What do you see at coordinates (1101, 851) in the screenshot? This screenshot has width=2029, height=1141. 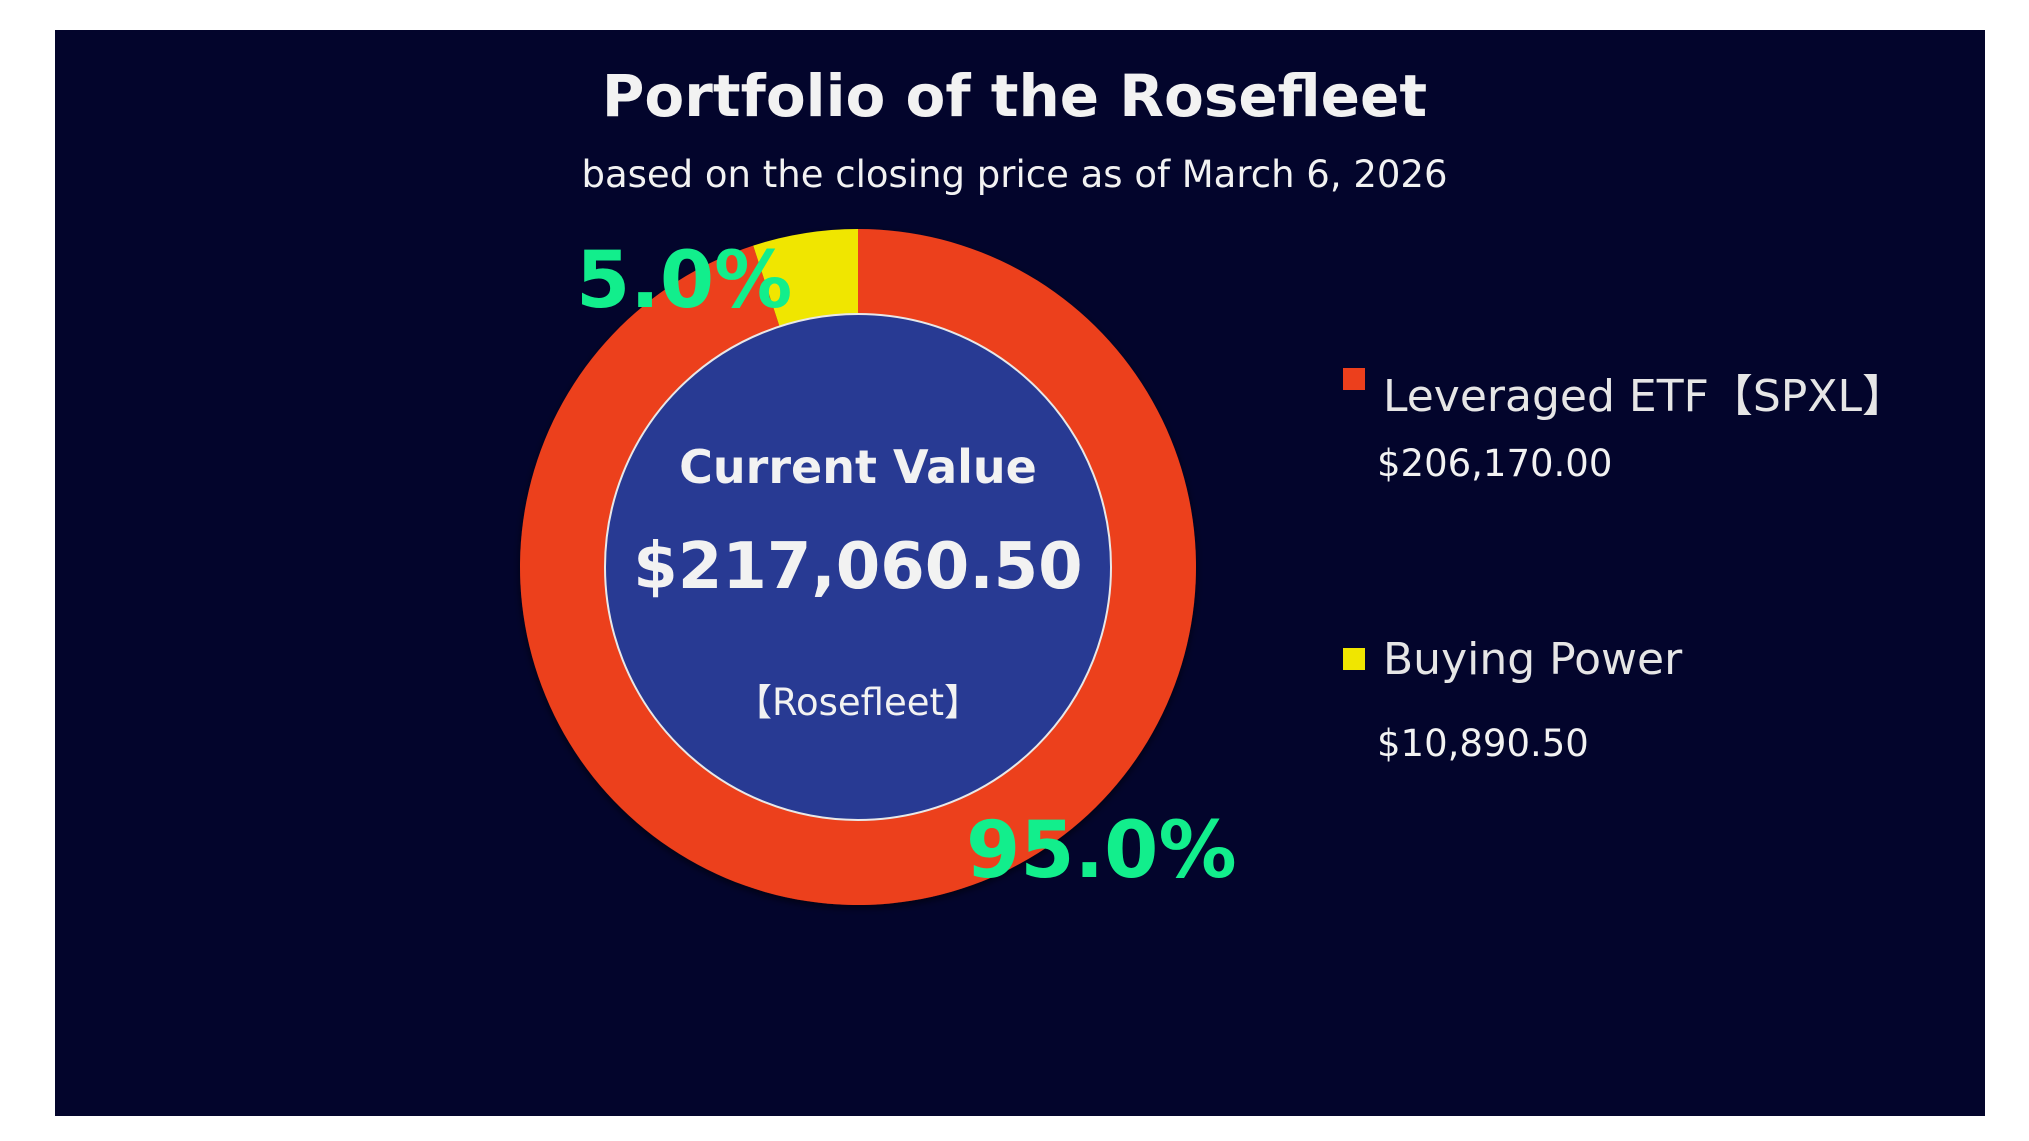 I see `data-label-leveraged-etf: 95.0%` at bounding box center [1101, 851].